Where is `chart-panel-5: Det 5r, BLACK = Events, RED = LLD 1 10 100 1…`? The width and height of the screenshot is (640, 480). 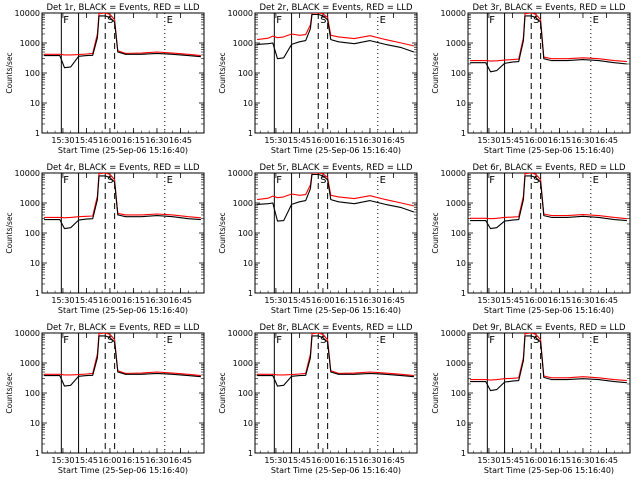
chart-panel-5: Det 5r, BLACK = Events, RED = LLD 1 10 100 1… is located at coordinates (318, 239).